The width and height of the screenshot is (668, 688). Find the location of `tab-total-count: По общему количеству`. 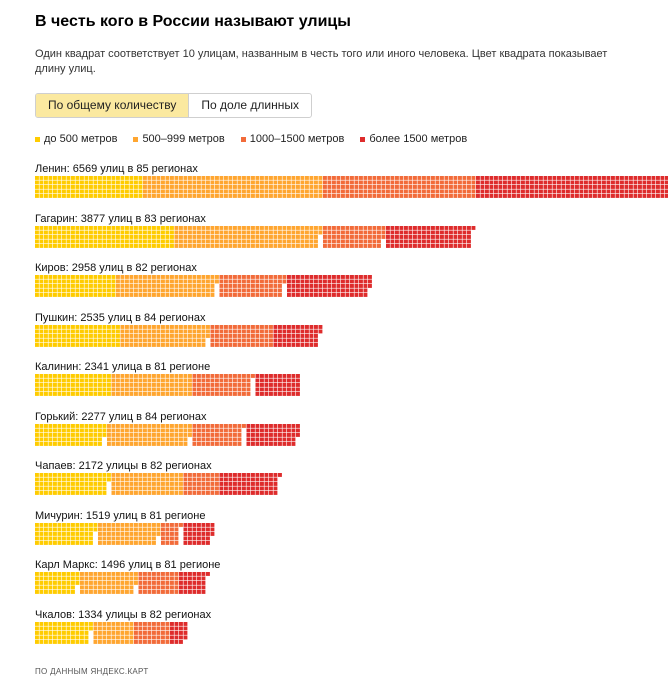

tab-total-count: По общему количеству is located at coordinates (113, 105).